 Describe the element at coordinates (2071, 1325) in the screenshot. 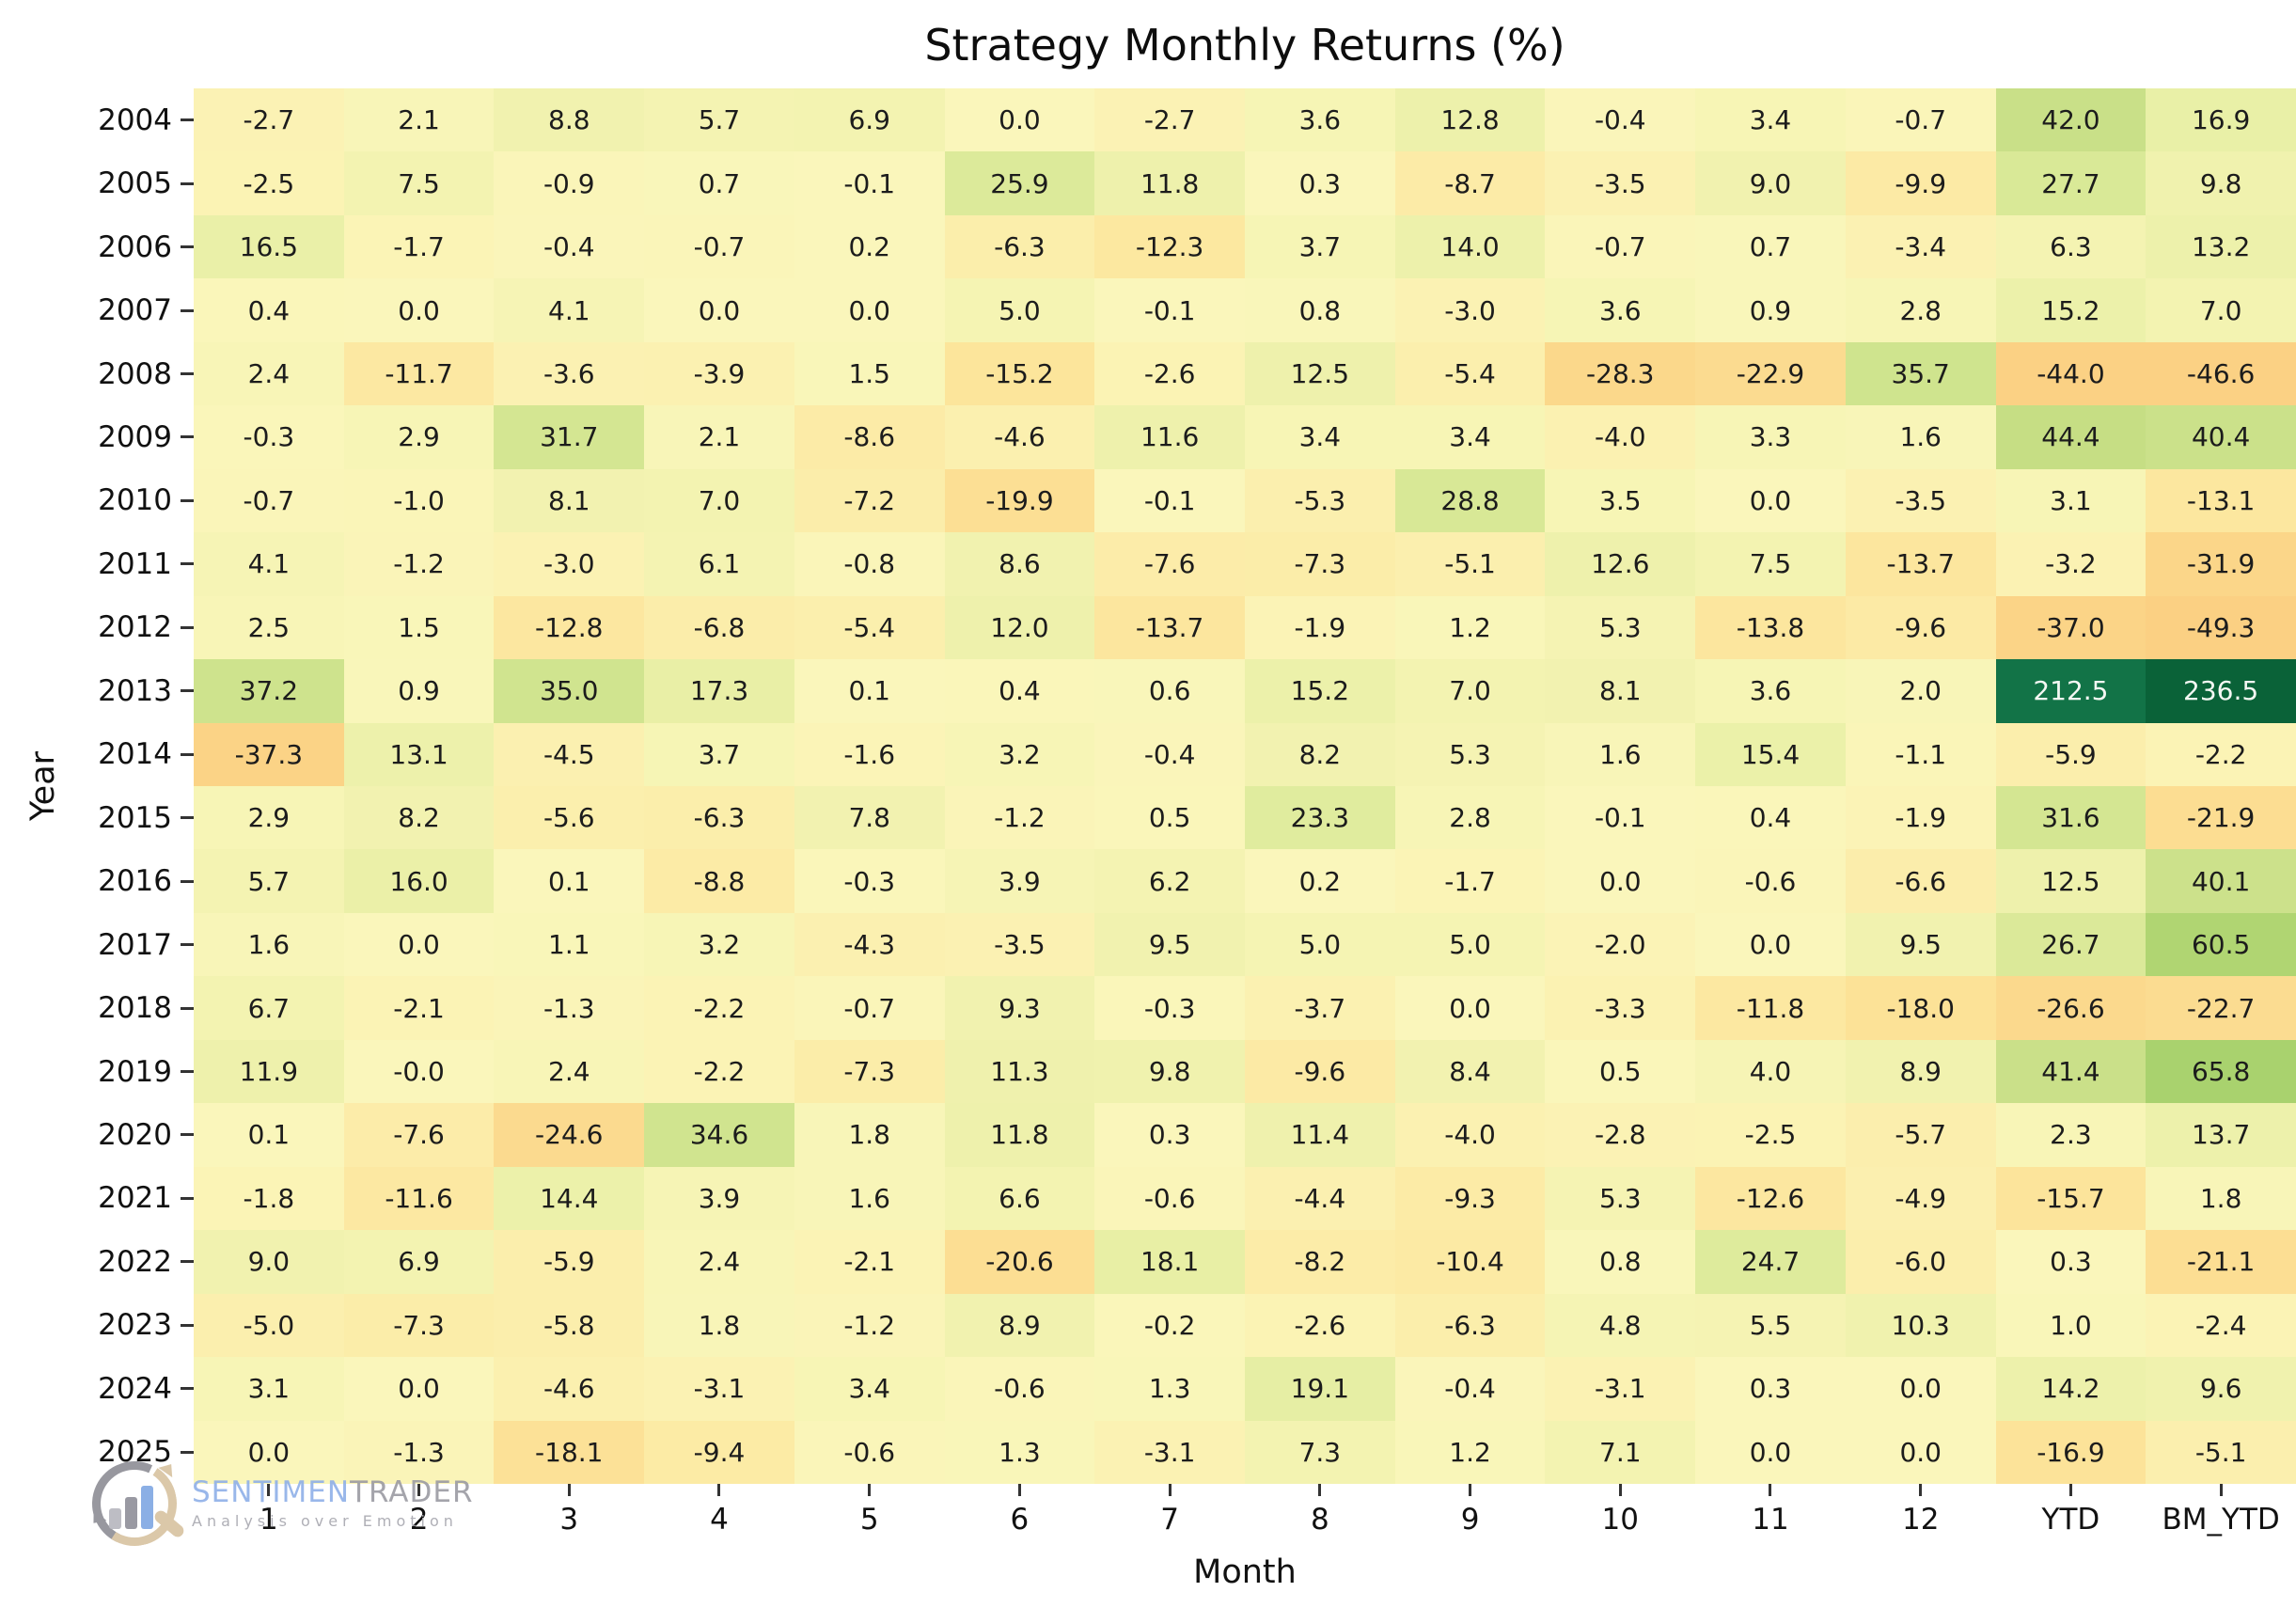

I see `heatmap-cell: 1.0` at that location.